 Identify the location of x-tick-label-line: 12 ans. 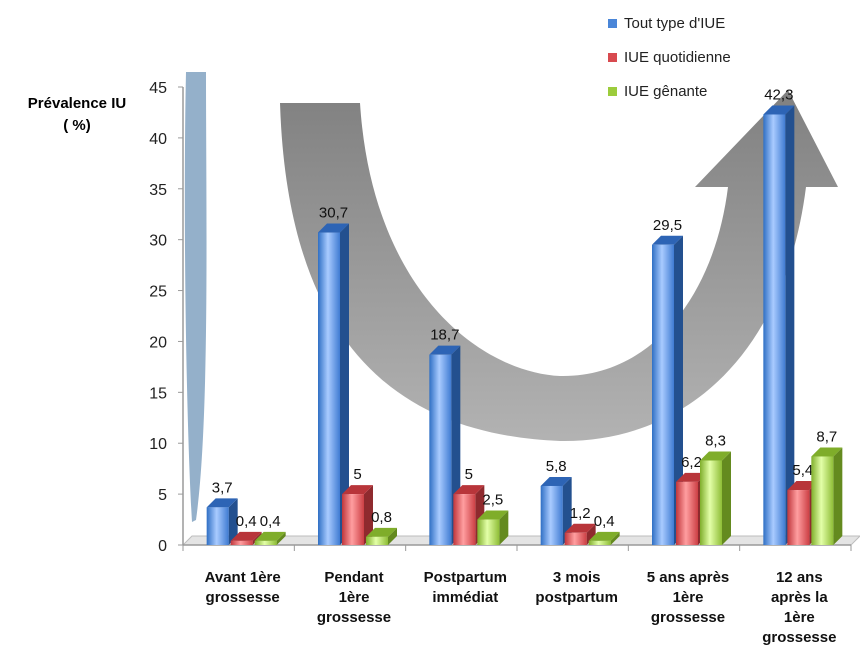
(799, 577).